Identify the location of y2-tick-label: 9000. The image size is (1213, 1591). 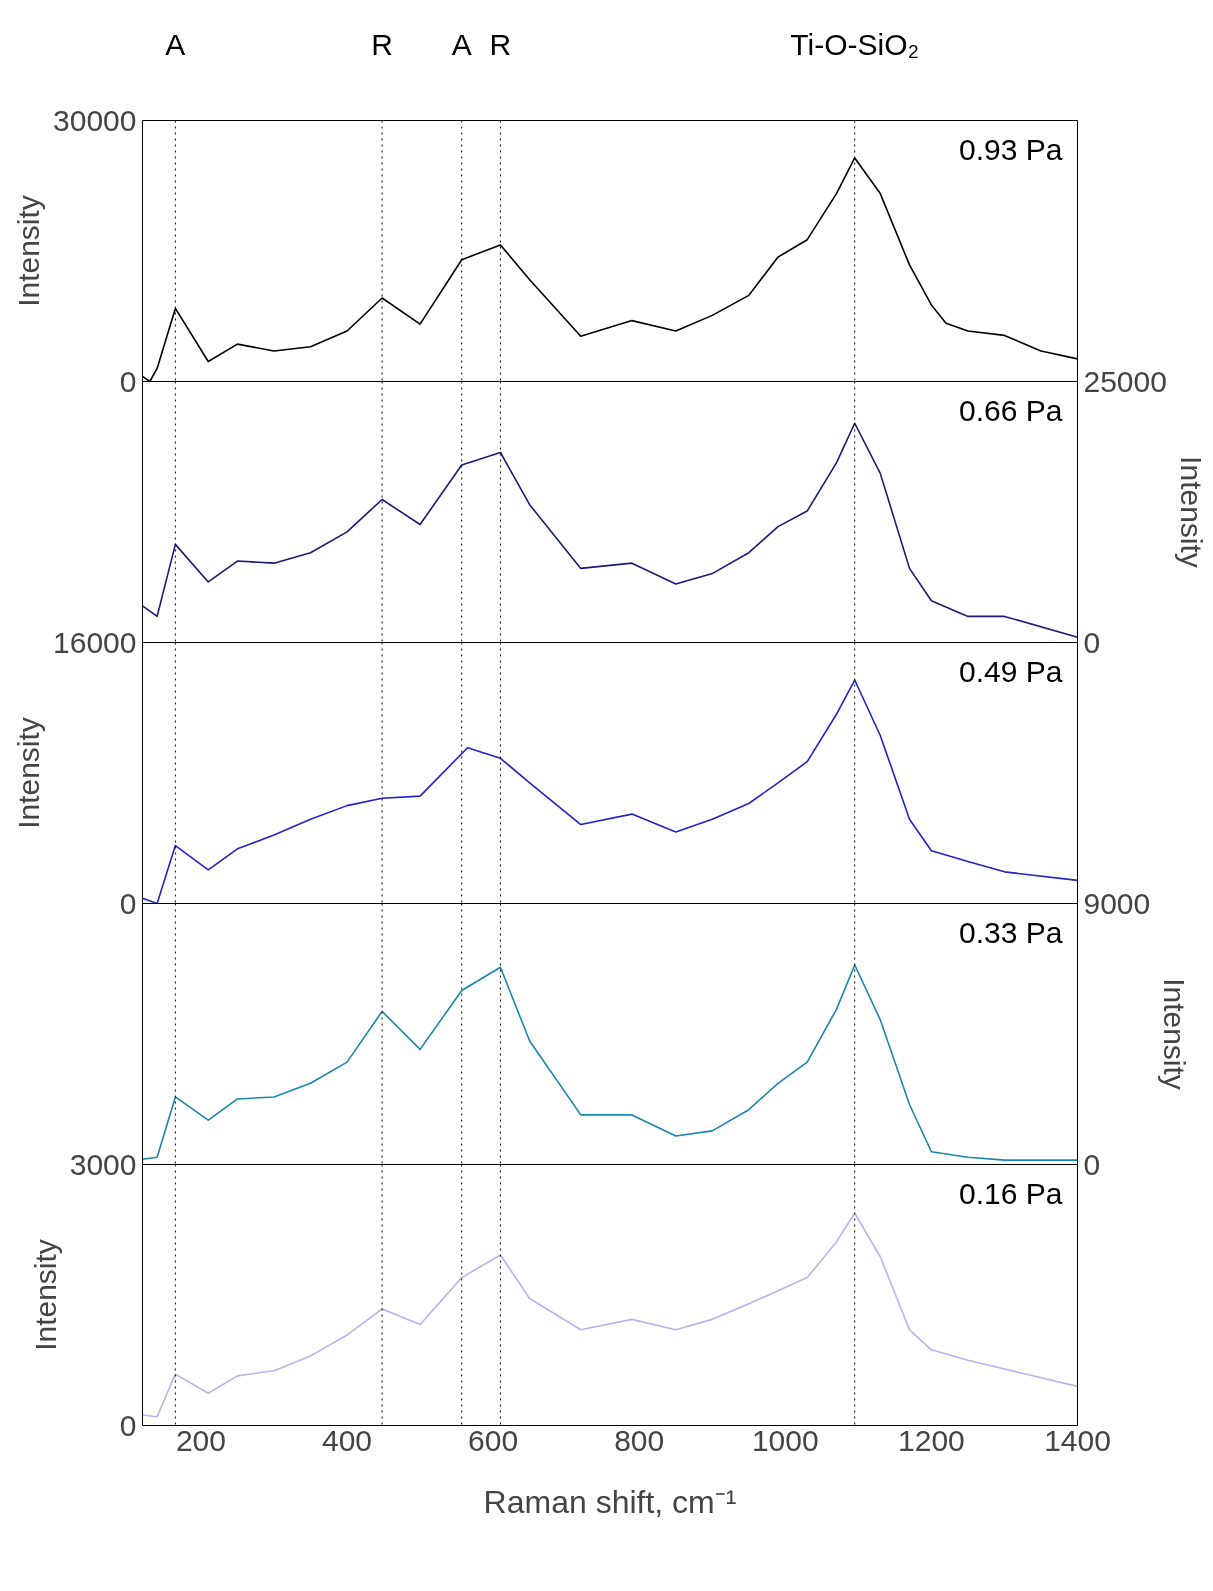
(1117, 903).